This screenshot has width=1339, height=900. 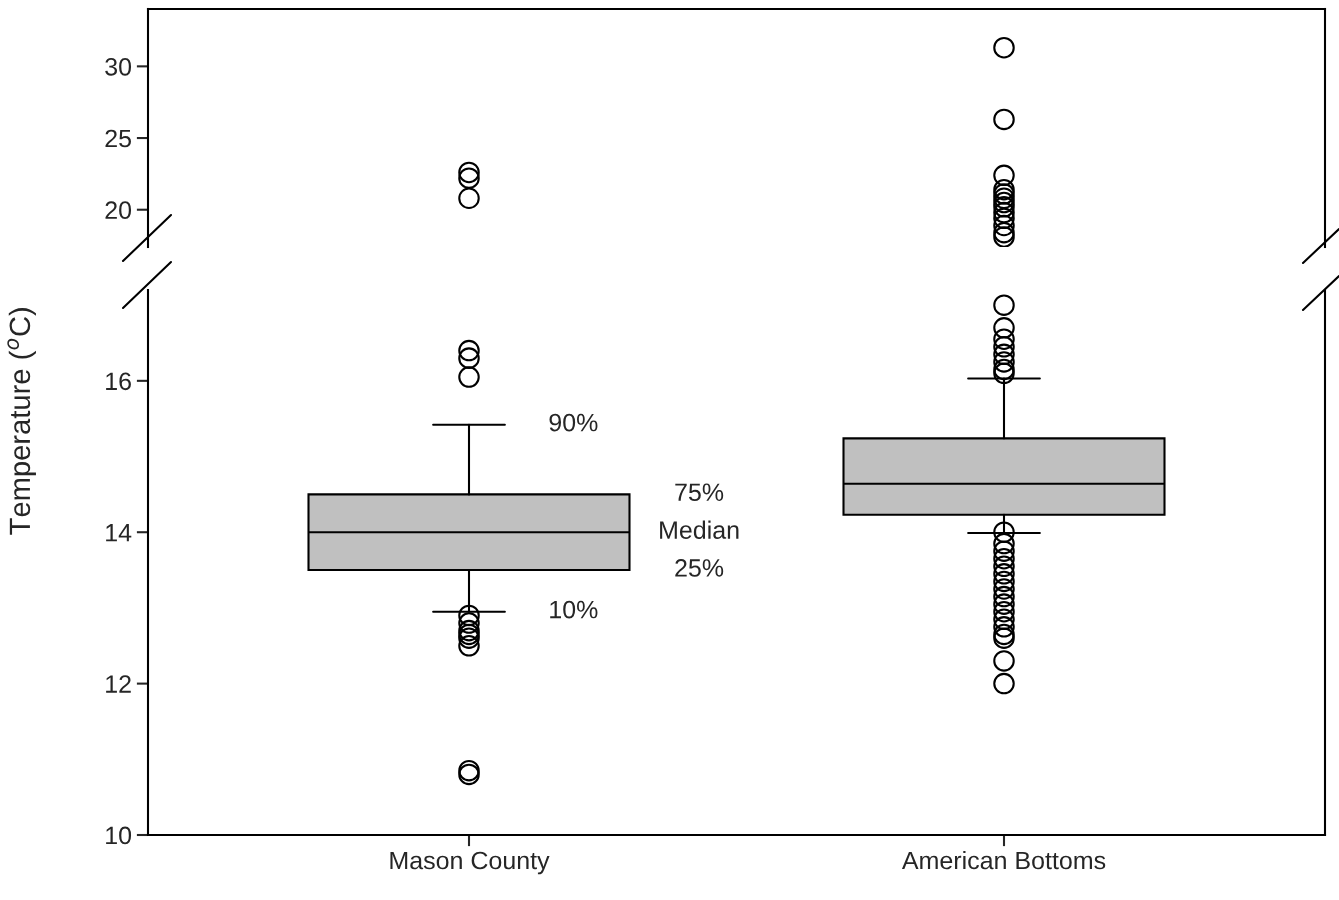 What do you see at coordinates (699, 492) in the screenshot?
I see `annotation: 75%` at bounding box center [699, 492].